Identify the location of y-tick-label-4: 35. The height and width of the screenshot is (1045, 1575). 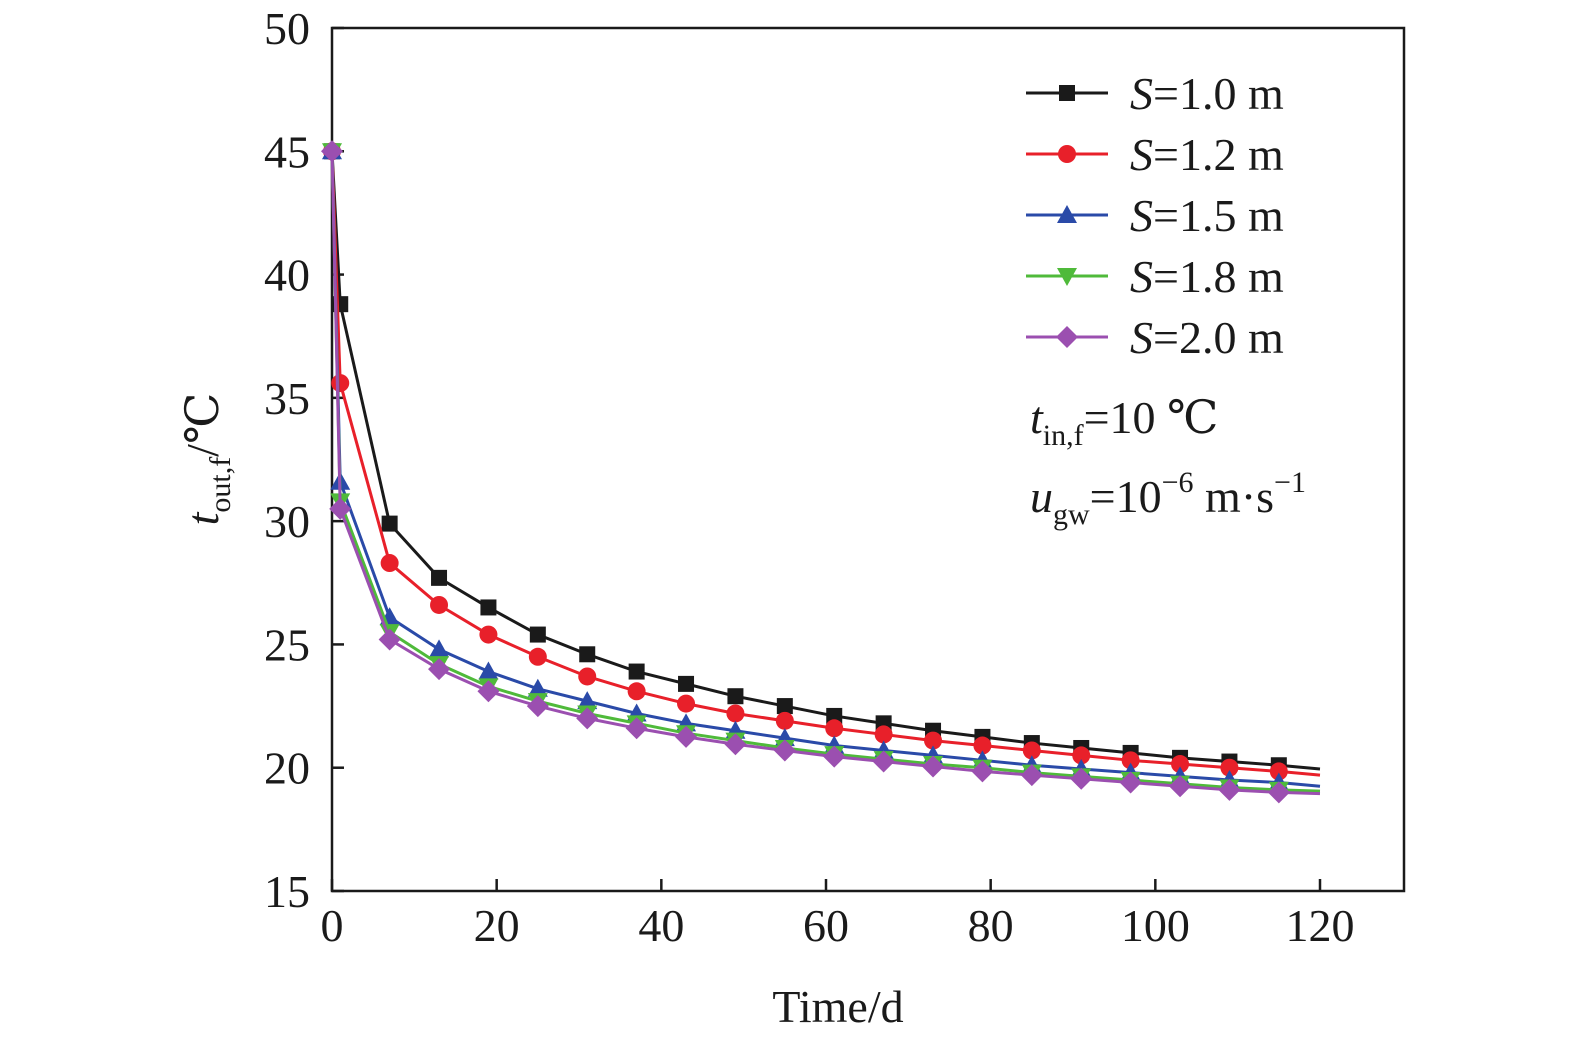
(287, 398).